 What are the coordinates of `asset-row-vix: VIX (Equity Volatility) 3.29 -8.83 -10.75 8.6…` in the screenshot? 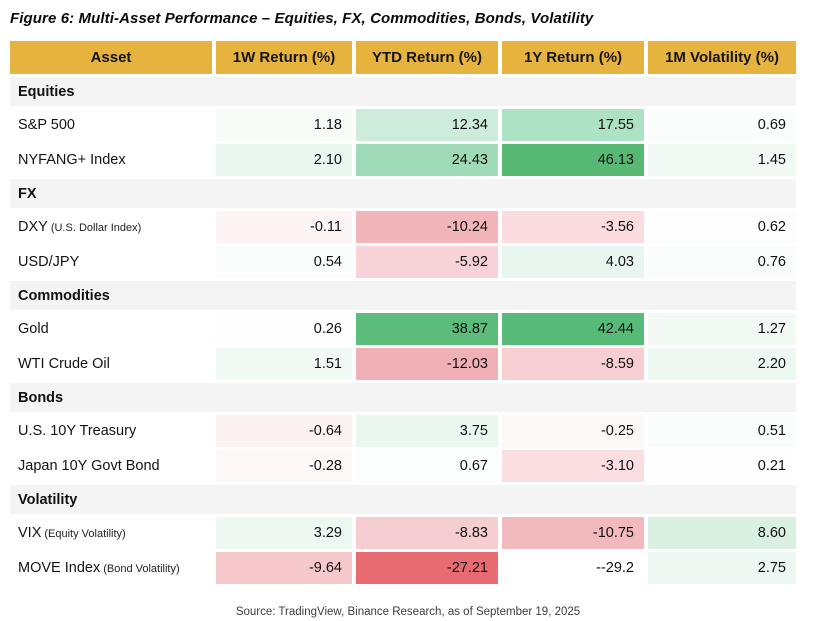 It's located at (403, 533).